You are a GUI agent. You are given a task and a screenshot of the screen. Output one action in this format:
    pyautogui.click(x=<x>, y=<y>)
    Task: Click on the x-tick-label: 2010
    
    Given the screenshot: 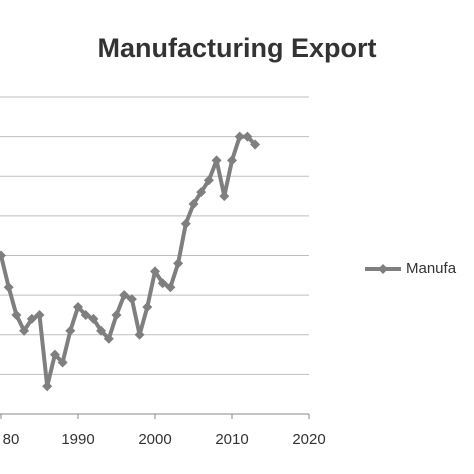 What is the action you would take?
    pyautogui.click(x=231, y=439)
    